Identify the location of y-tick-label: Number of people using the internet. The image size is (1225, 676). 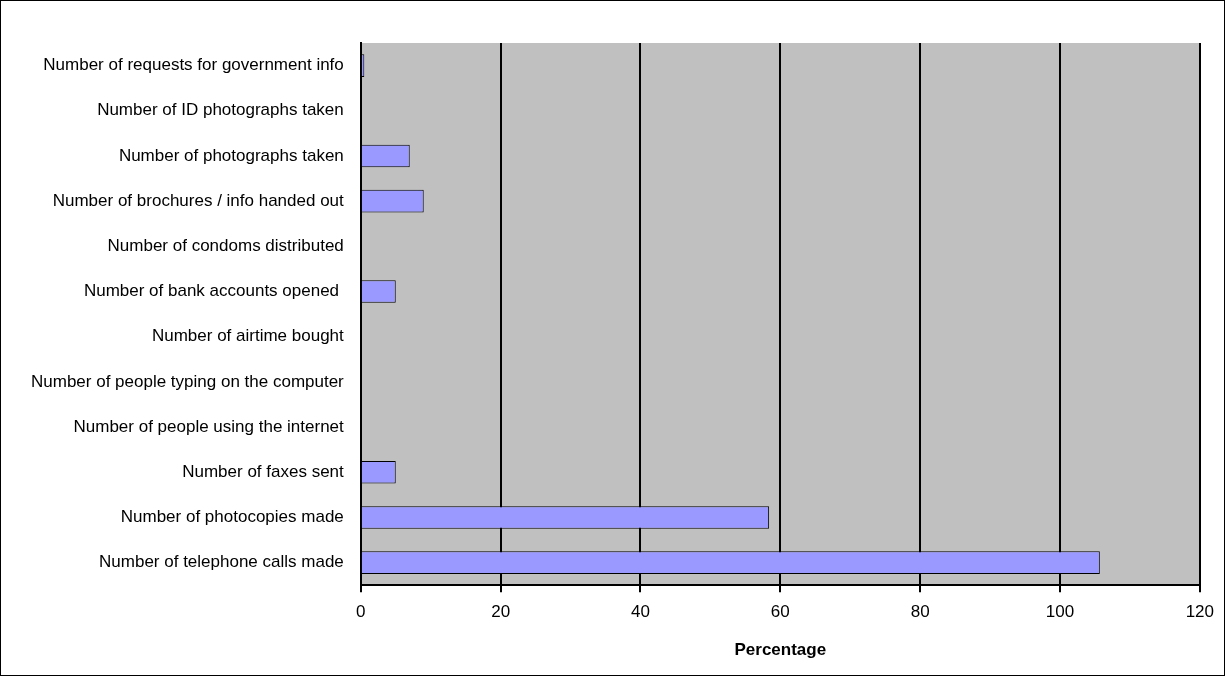
(209, 426).